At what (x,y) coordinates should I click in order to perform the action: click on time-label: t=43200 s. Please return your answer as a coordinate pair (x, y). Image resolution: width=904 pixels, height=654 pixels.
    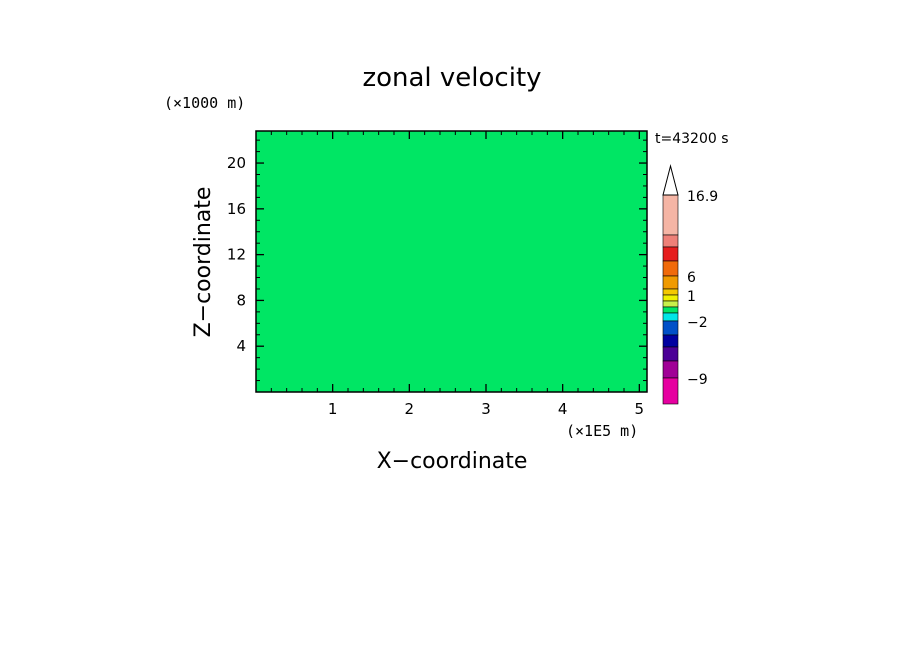
    Looking at the image, I should click on (692, 139).